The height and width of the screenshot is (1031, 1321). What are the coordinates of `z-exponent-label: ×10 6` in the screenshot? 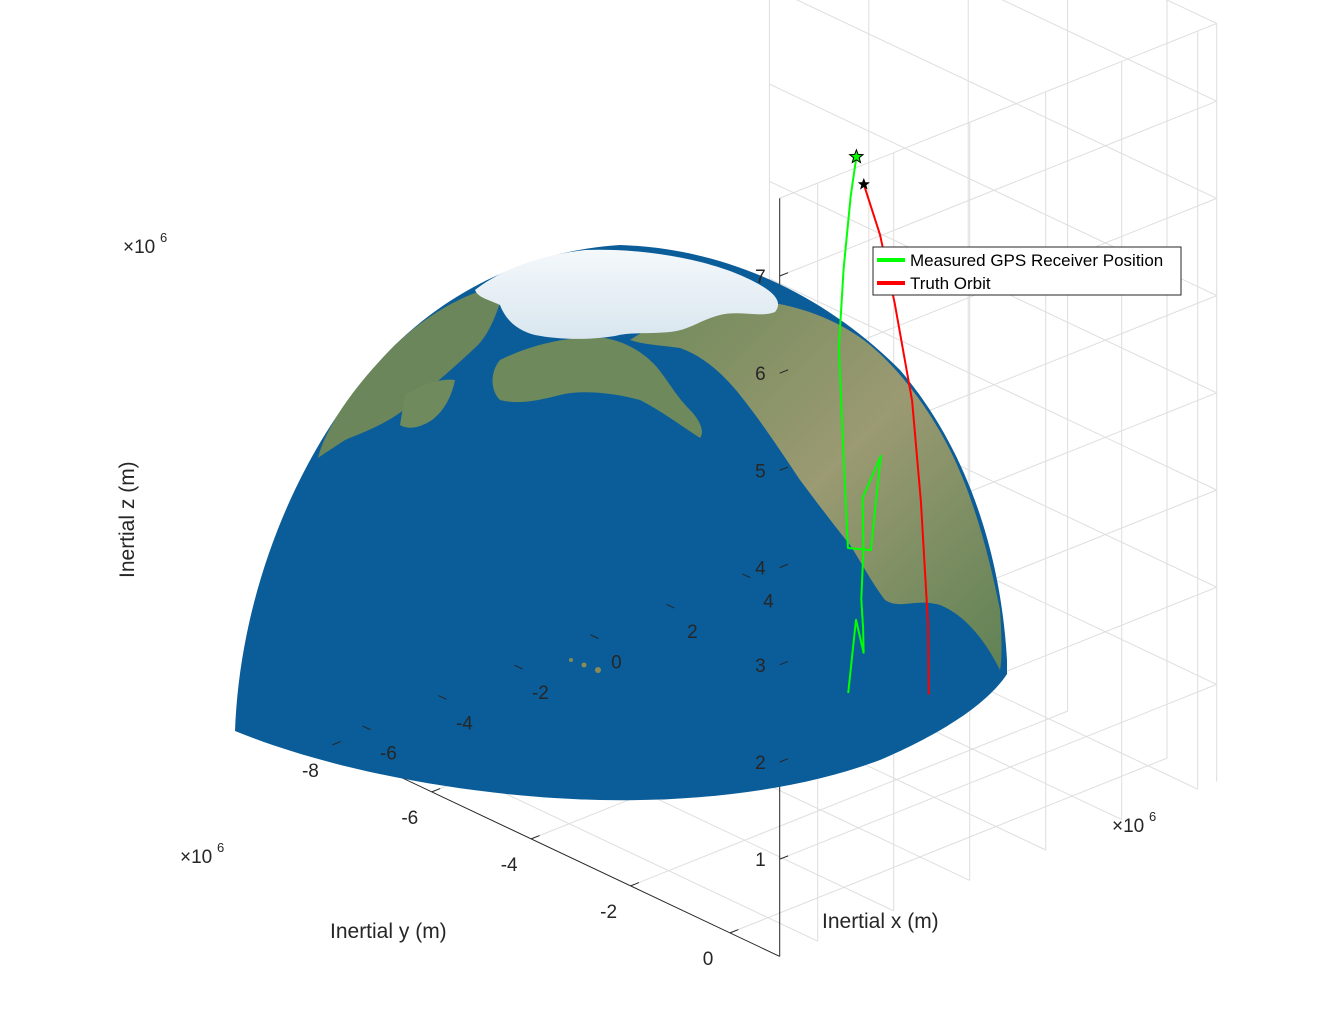 It's located at (145, 244).